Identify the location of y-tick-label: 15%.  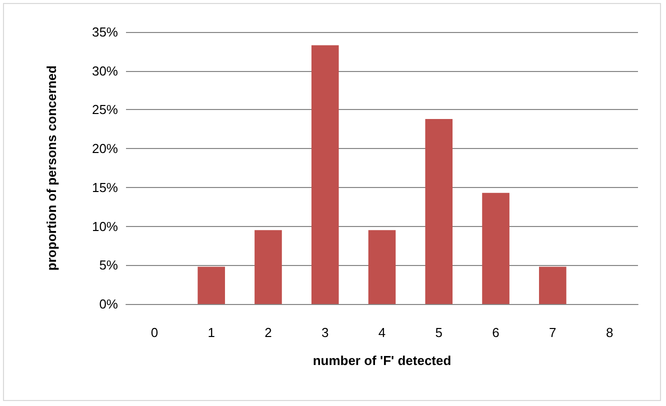
(105, 187).